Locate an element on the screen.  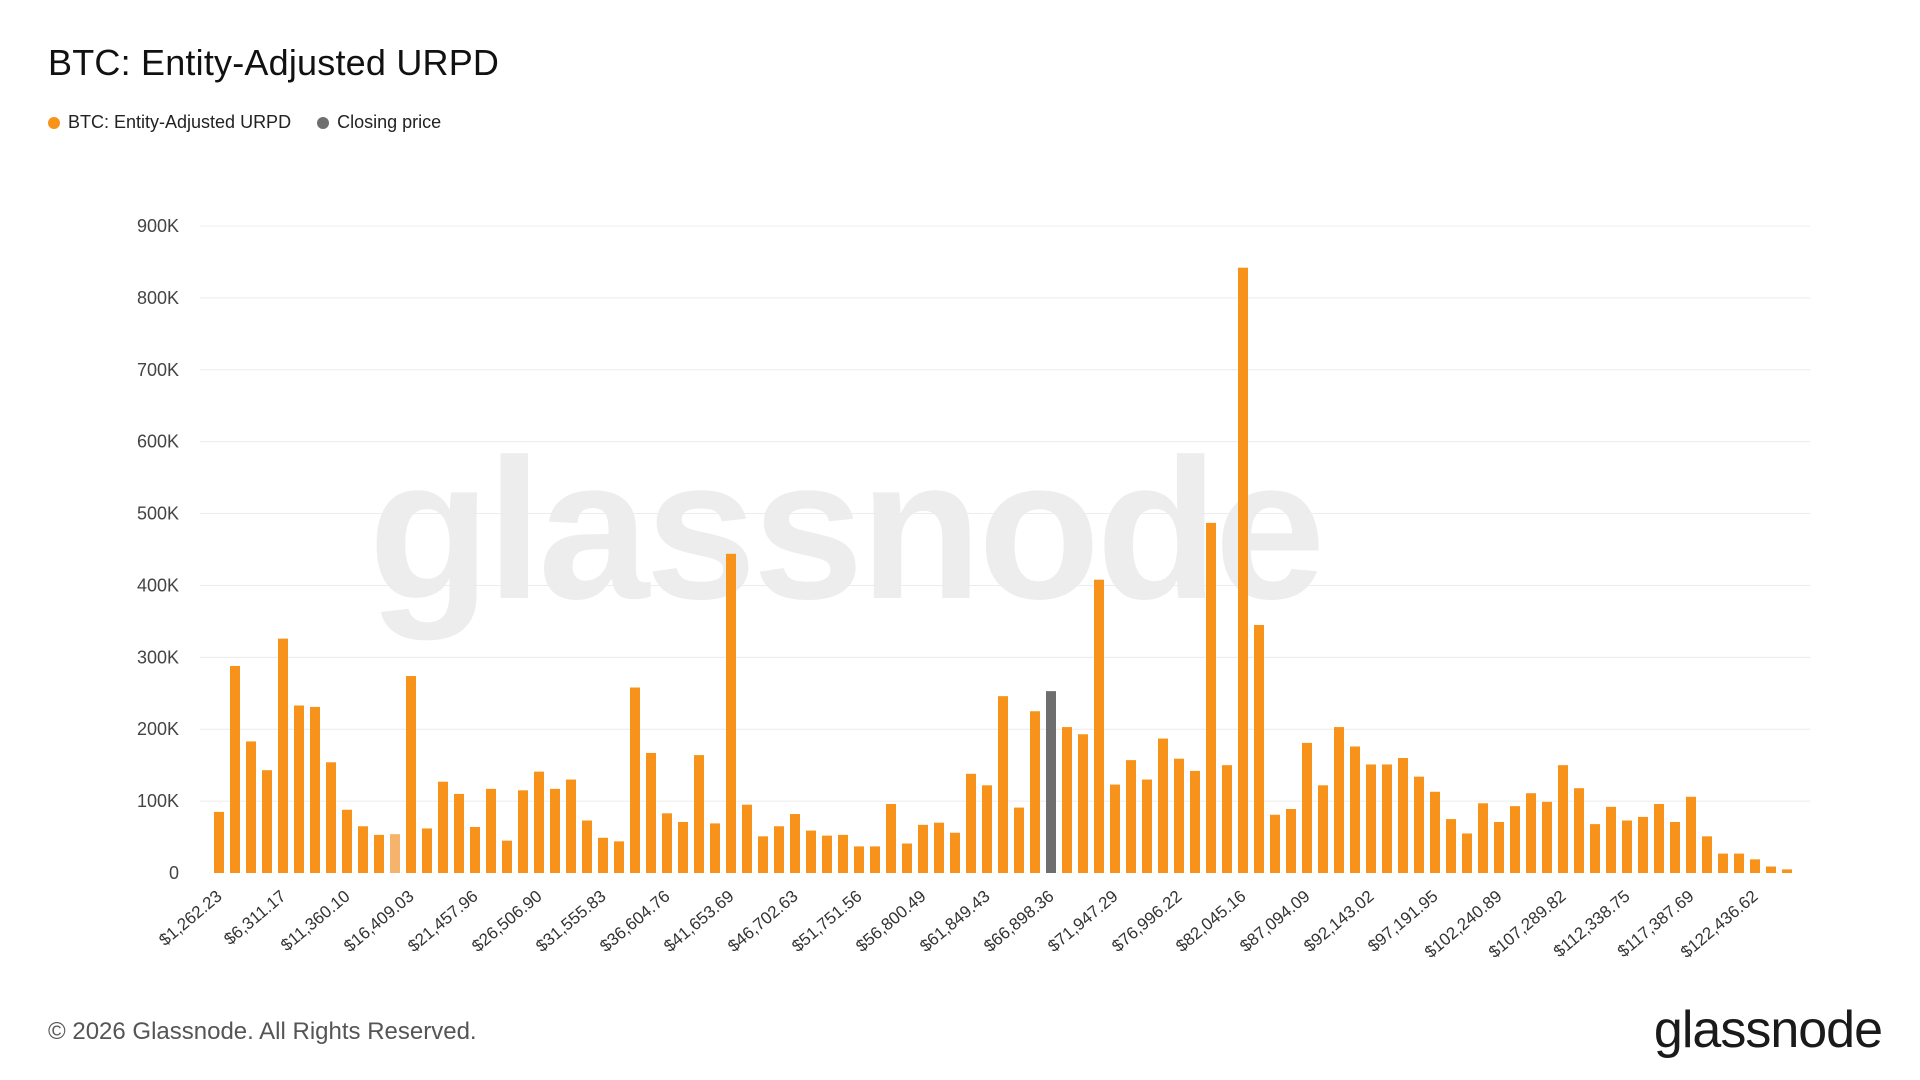
closing-price-bar is located at coordinates (1051, 782).